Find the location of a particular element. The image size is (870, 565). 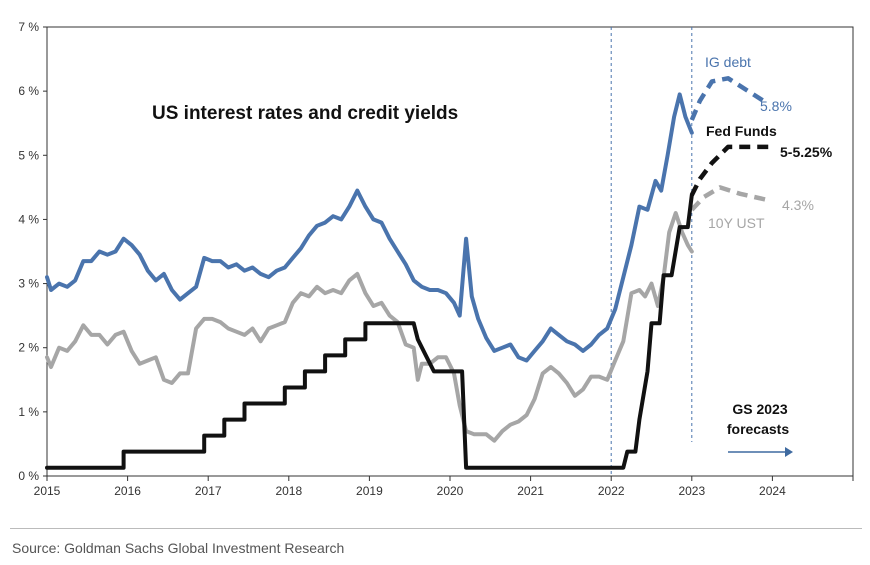

y-axis: 0 % 1 % 2 % 3 % 4 % 5 % 6 % 7 % is located at coordinates (32, 251).